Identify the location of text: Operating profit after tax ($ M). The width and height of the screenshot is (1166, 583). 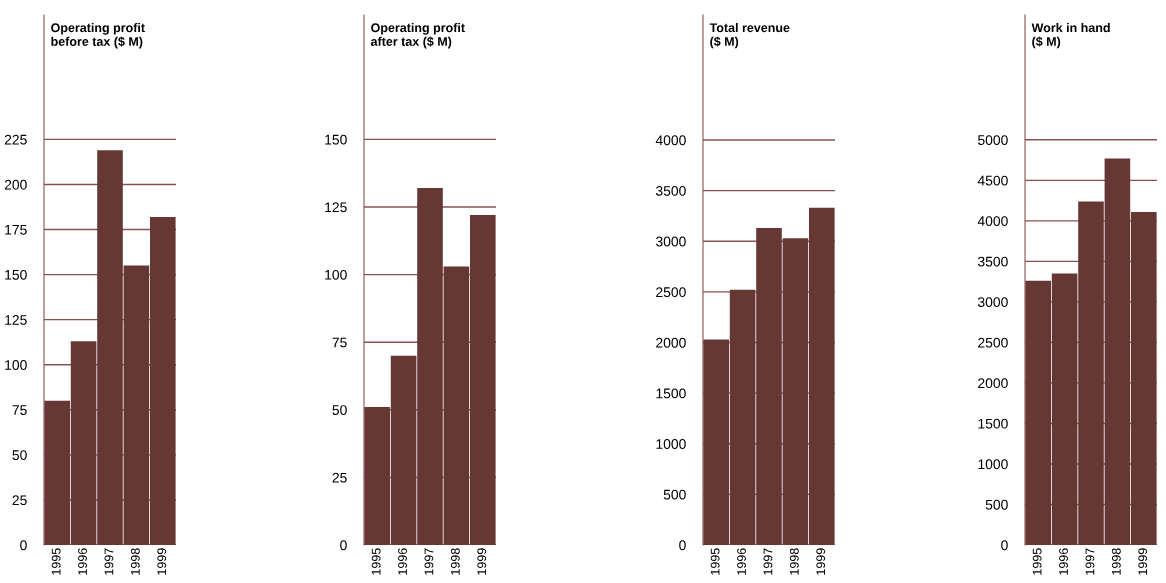
(417, 35).